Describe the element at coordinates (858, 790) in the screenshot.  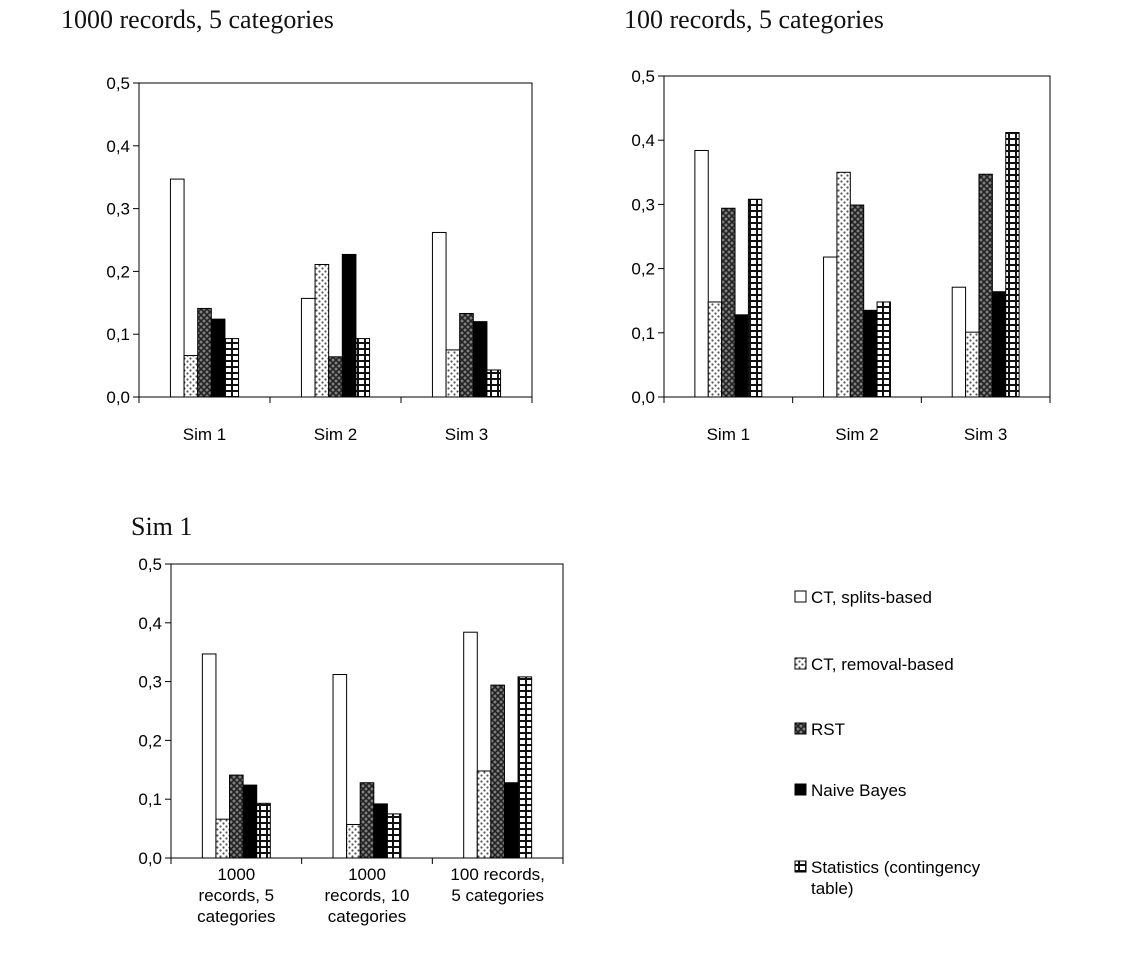
I see `legend-label: Naive Bayes` at that location.